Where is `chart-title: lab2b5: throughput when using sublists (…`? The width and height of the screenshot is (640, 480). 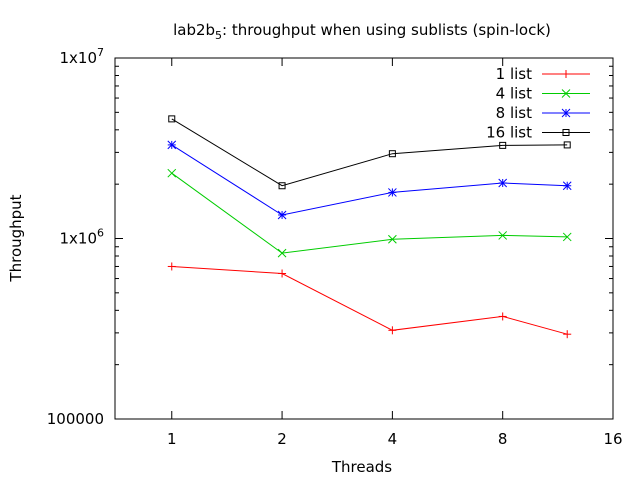 chart-title: lab2b5: throughput when using sublists (… is located at coordinates (362, 31).